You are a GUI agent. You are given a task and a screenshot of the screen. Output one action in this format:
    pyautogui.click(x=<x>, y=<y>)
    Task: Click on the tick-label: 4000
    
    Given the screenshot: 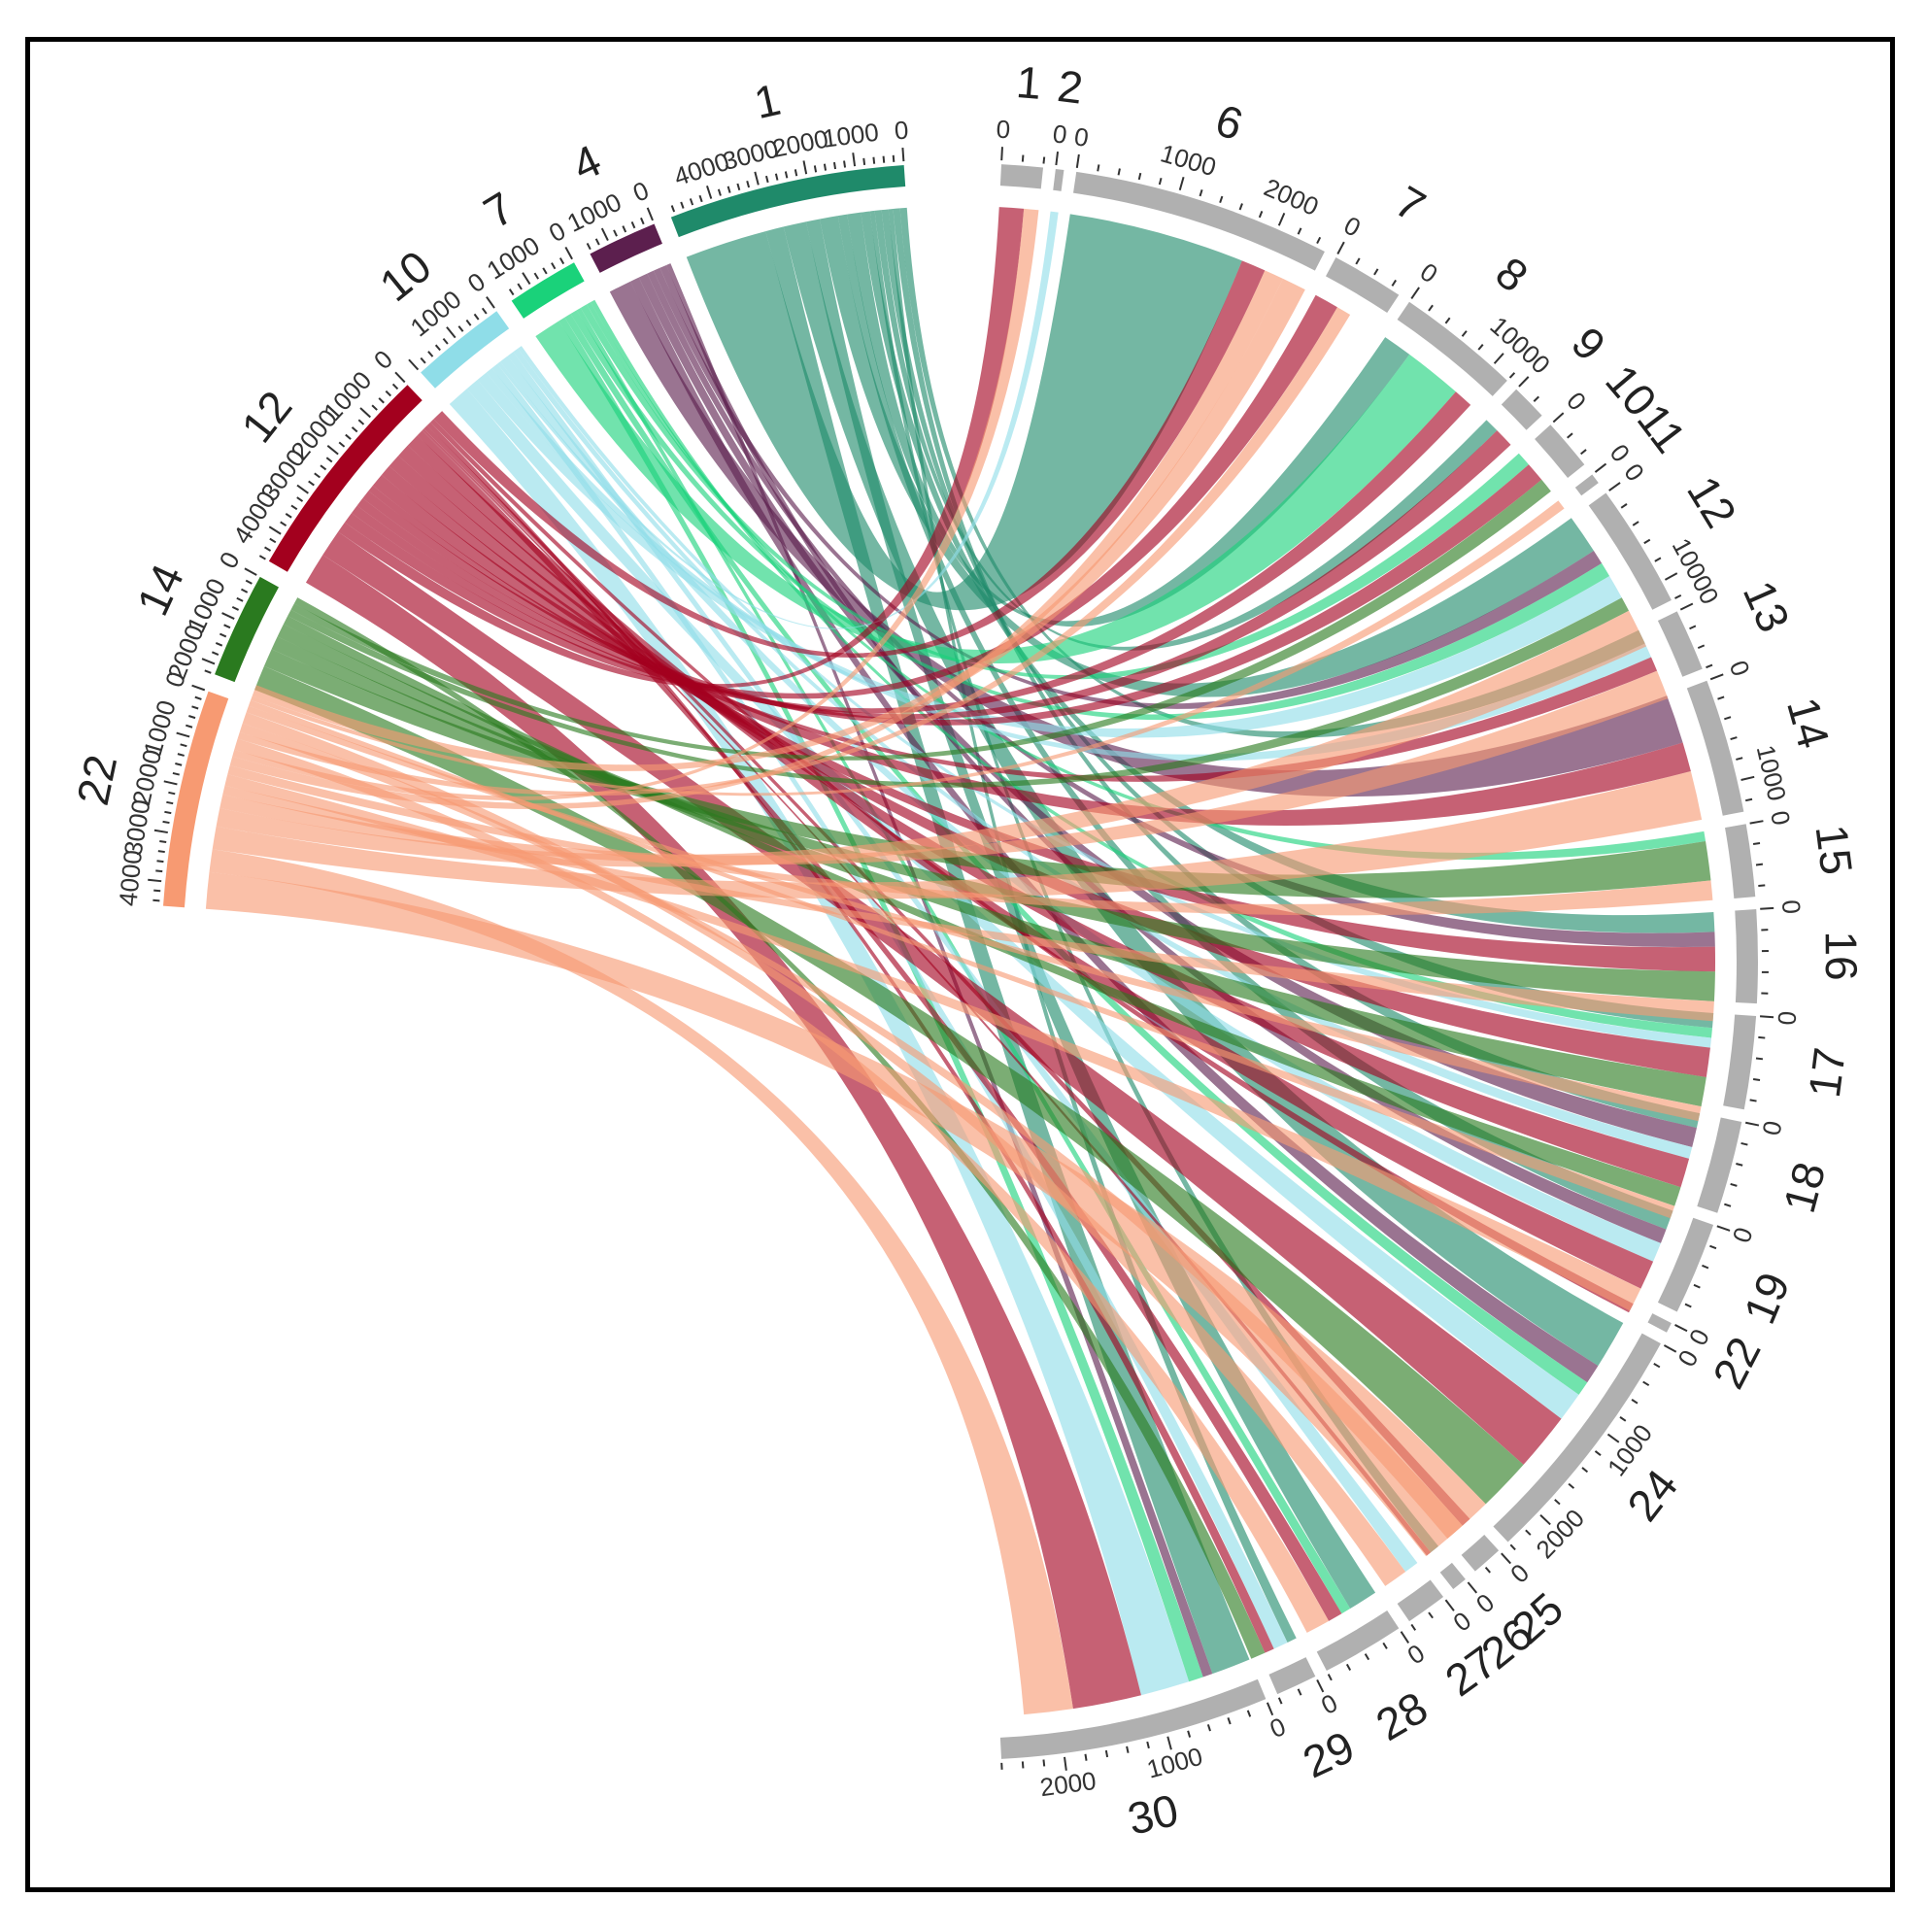 What is the action you would take?
    pyautogui.click(x=130, y=878)
    